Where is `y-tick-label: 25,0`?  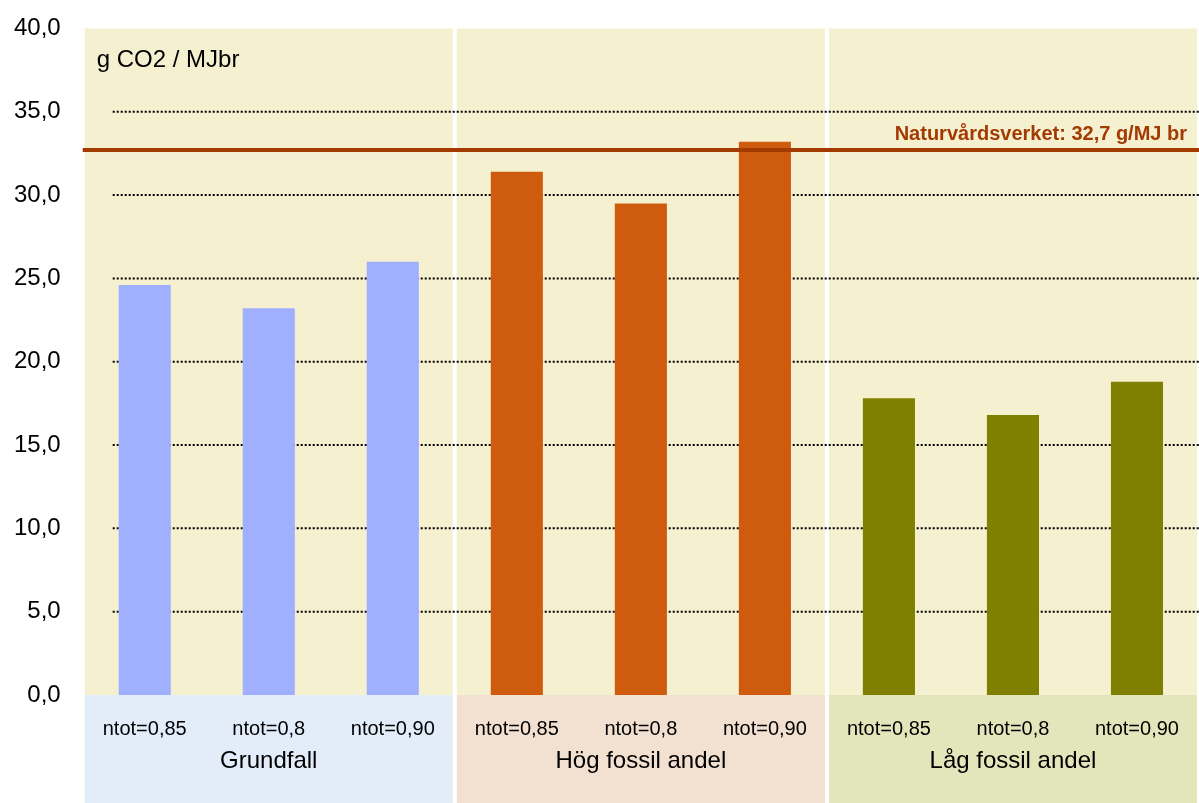 y-tick-label: 25,0 is located at coordinates (37, 276).